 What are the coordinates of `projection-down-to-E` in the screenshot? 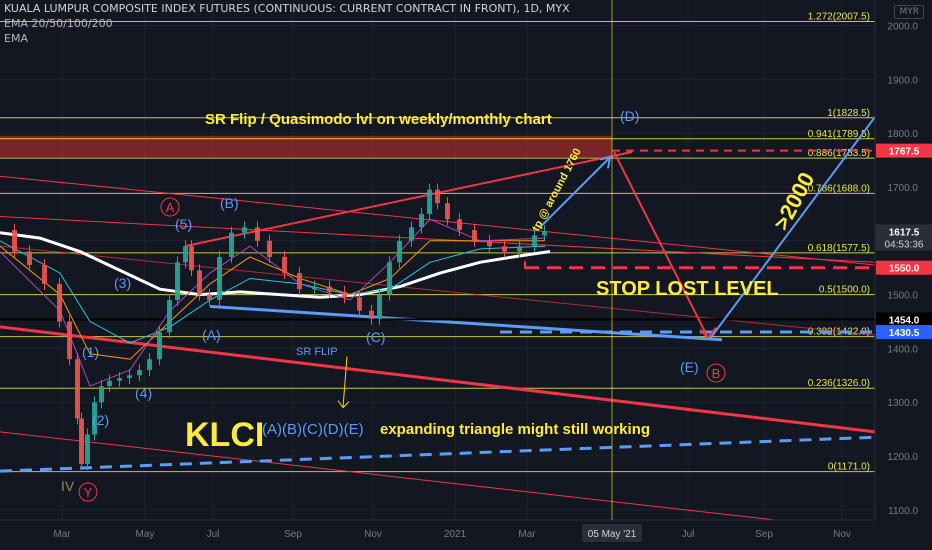 It's located at (661, 245).